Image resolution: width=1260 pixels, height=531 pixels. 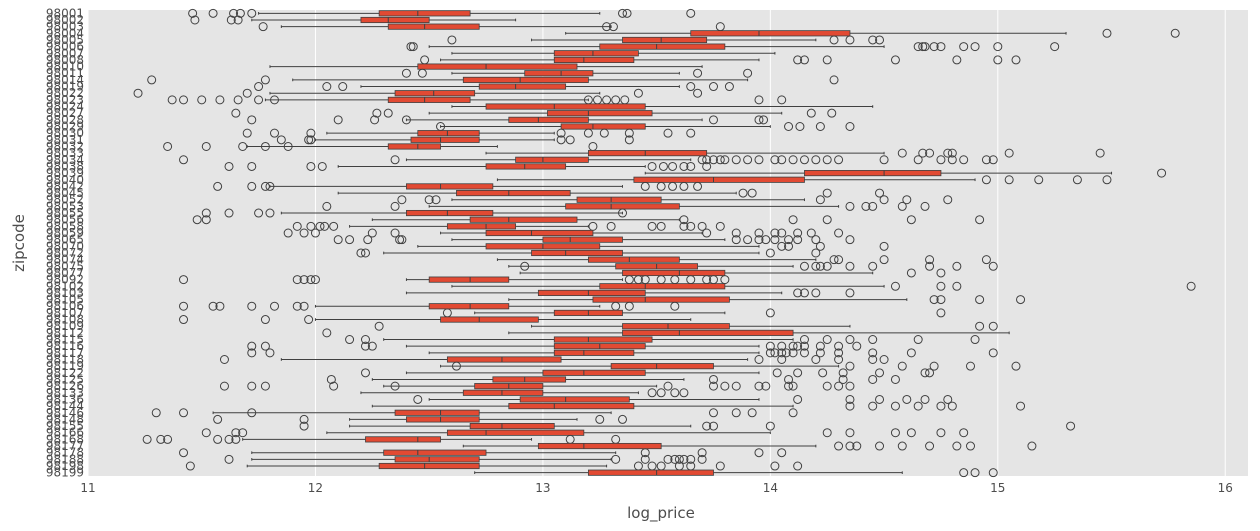 I want to click on y-tick-label: 98007, so click(x=65, y=53).